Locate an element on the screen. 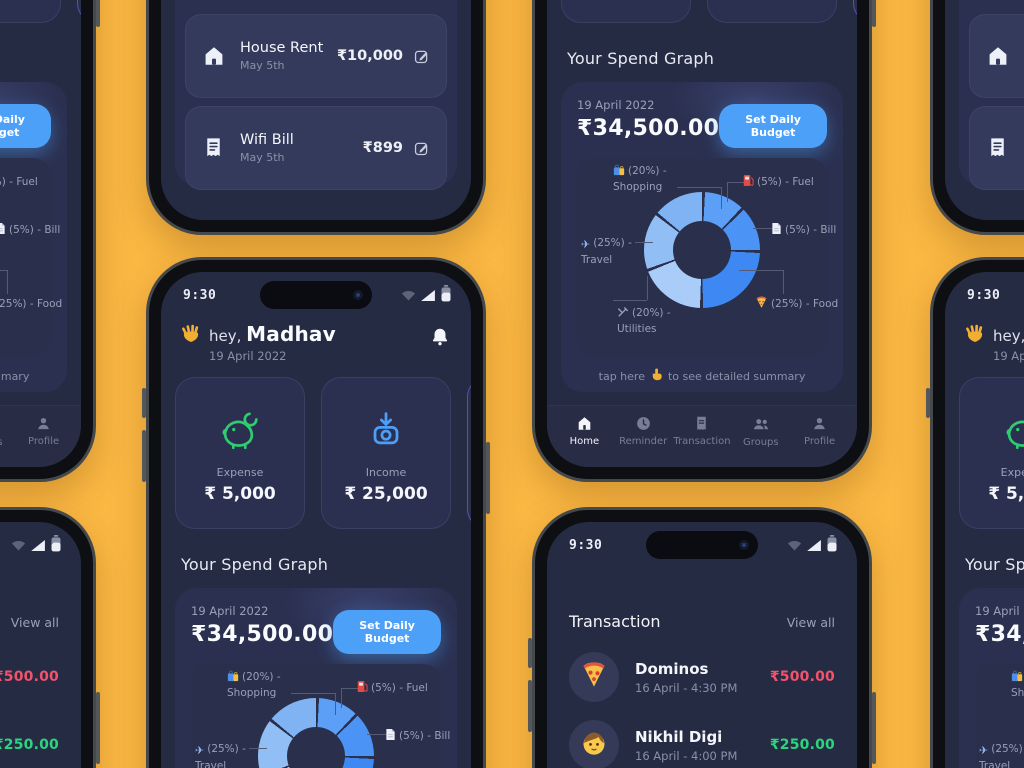  nav-item-reminder: Reminder is located at coordinates (643, 441).